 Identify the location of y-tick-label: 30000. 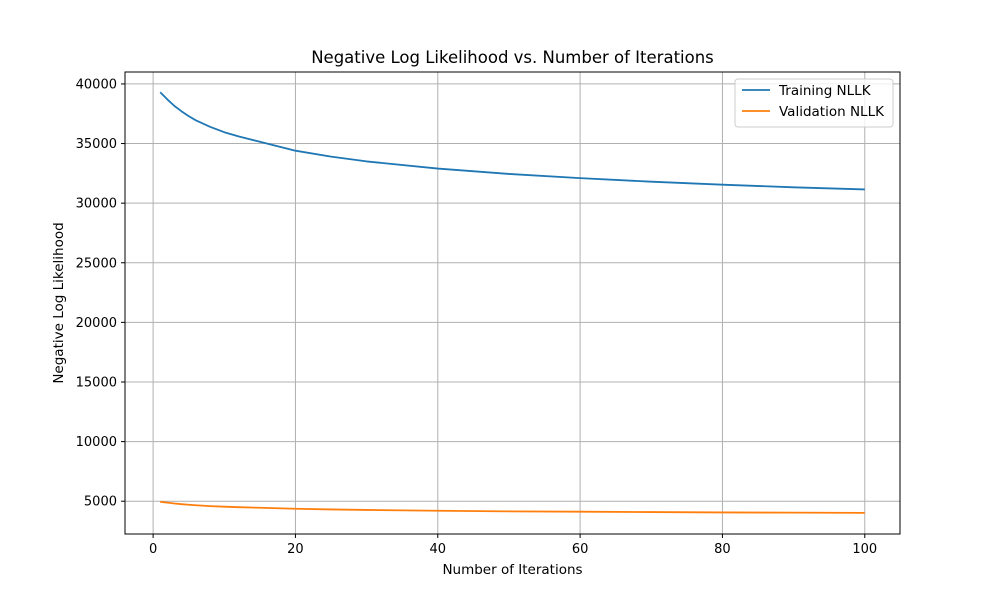
(96, 204).